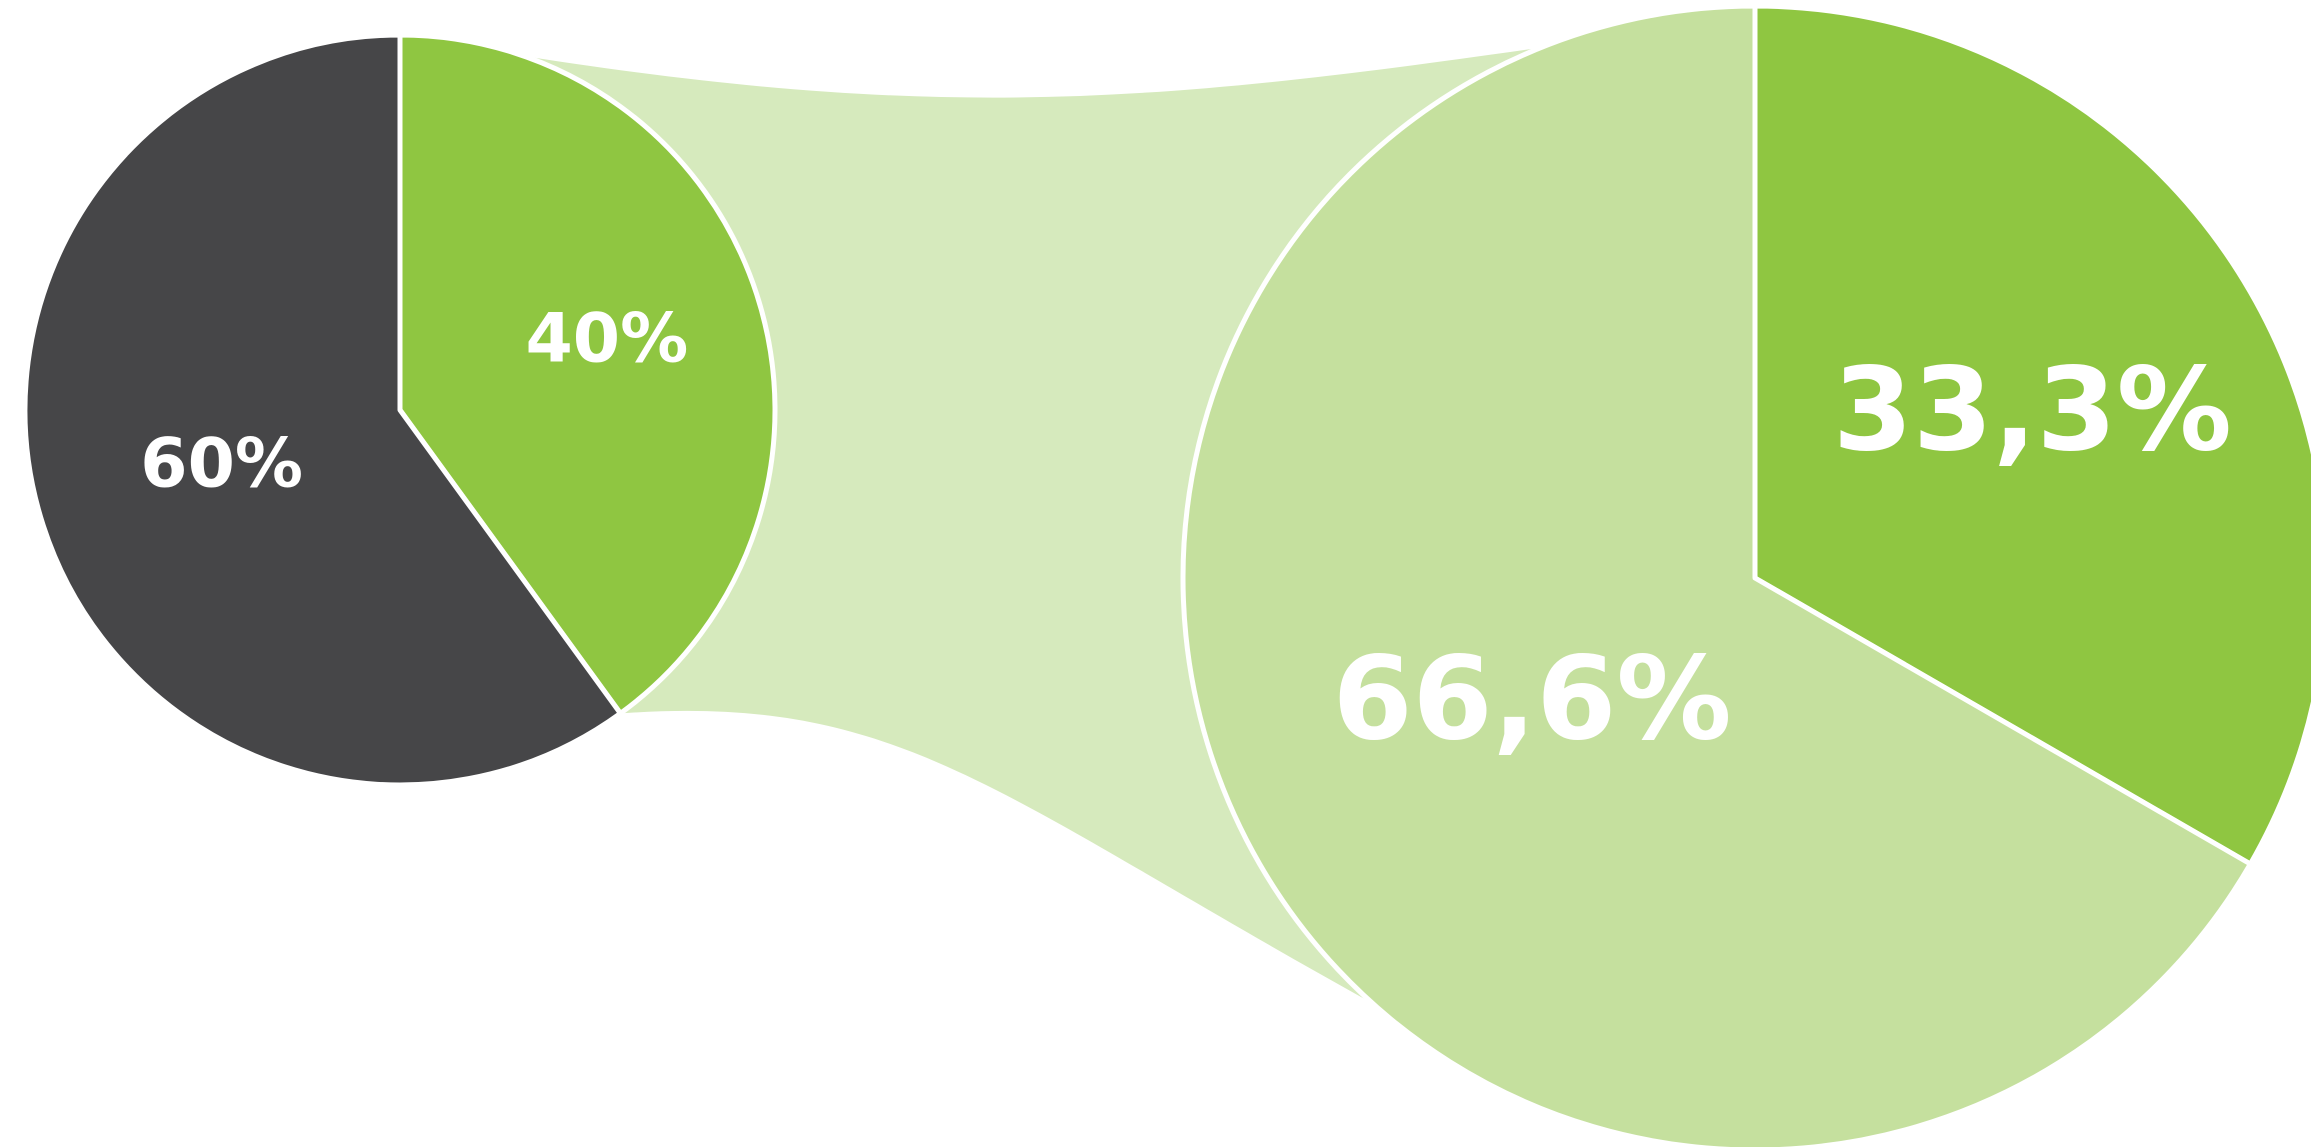  Describe the element at coordinates (606, 338) in the screenshot. I see `slice-label-40: 40%` at that location.